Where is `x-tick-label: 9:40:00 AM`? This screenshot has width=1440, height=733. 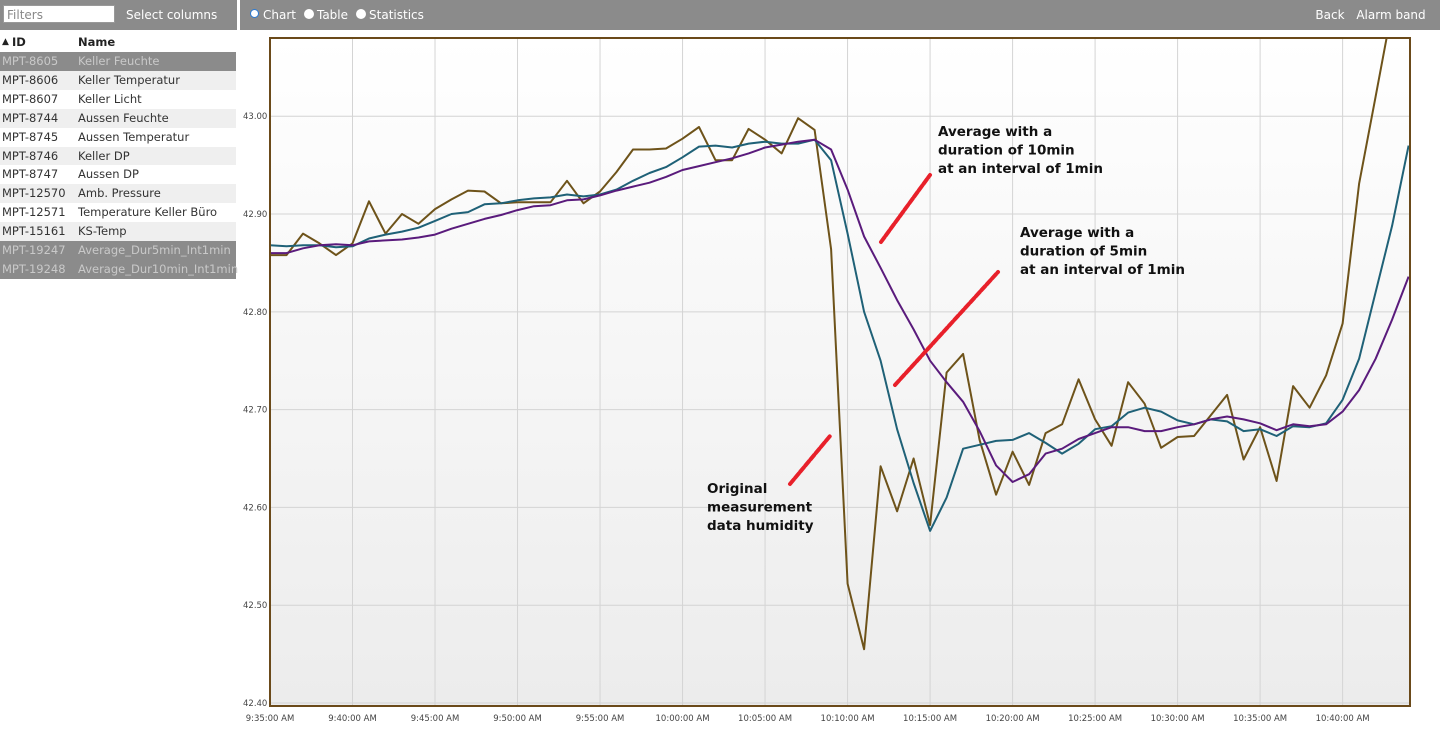 x-tick-label: 9:40:00 AM is located at coordinates (352, 719).